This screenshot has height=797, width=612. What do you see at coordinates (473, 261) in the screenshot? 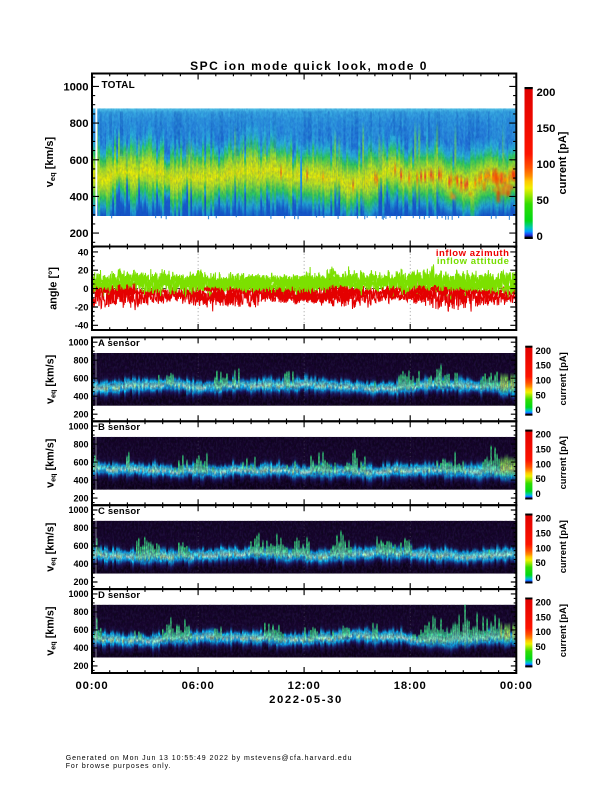
I see `svg-text: inflow attitude` at bounding box center [473, 261].